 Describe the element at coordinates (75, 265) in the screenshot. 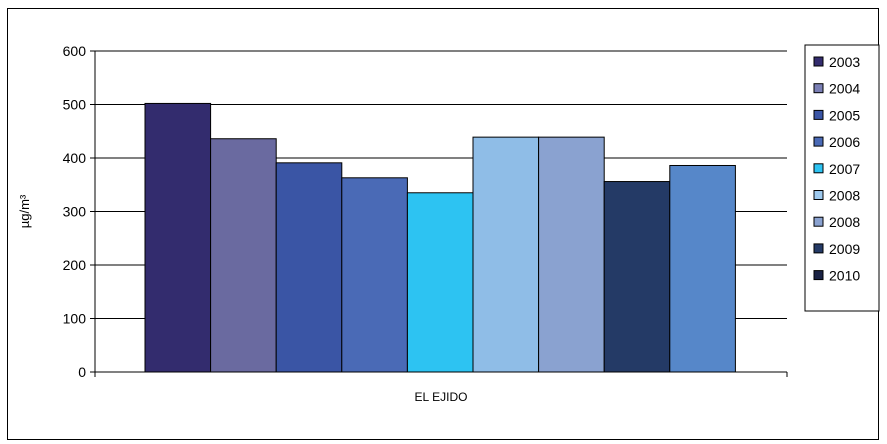

I see `y-tick-label: 200` at that location.